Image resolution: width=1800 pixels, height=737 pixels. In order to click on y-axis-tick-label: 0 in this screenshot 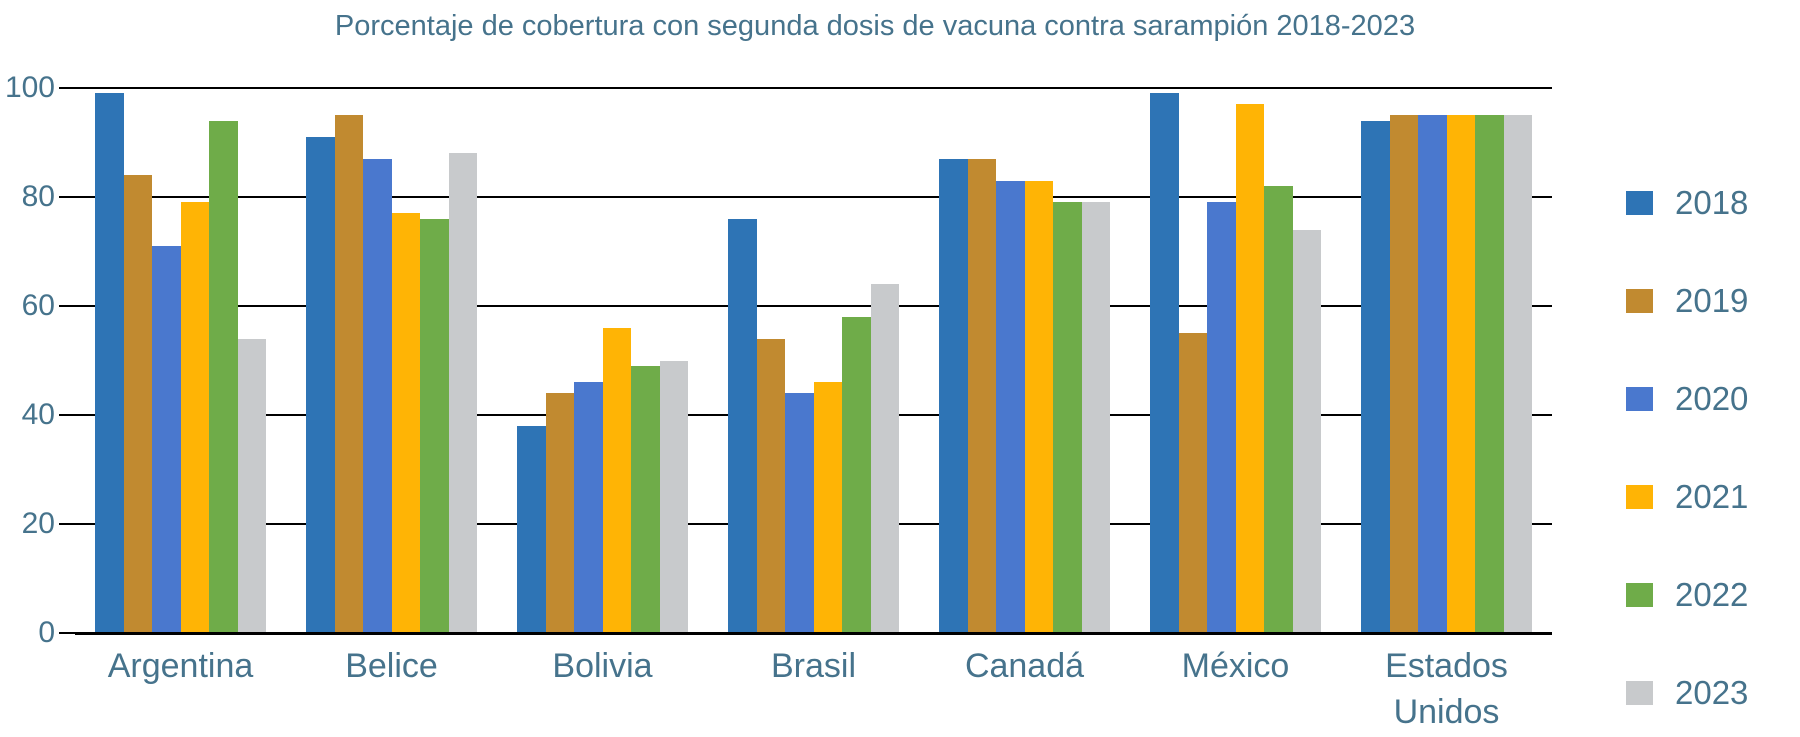, I will do `click(46, 632)`.